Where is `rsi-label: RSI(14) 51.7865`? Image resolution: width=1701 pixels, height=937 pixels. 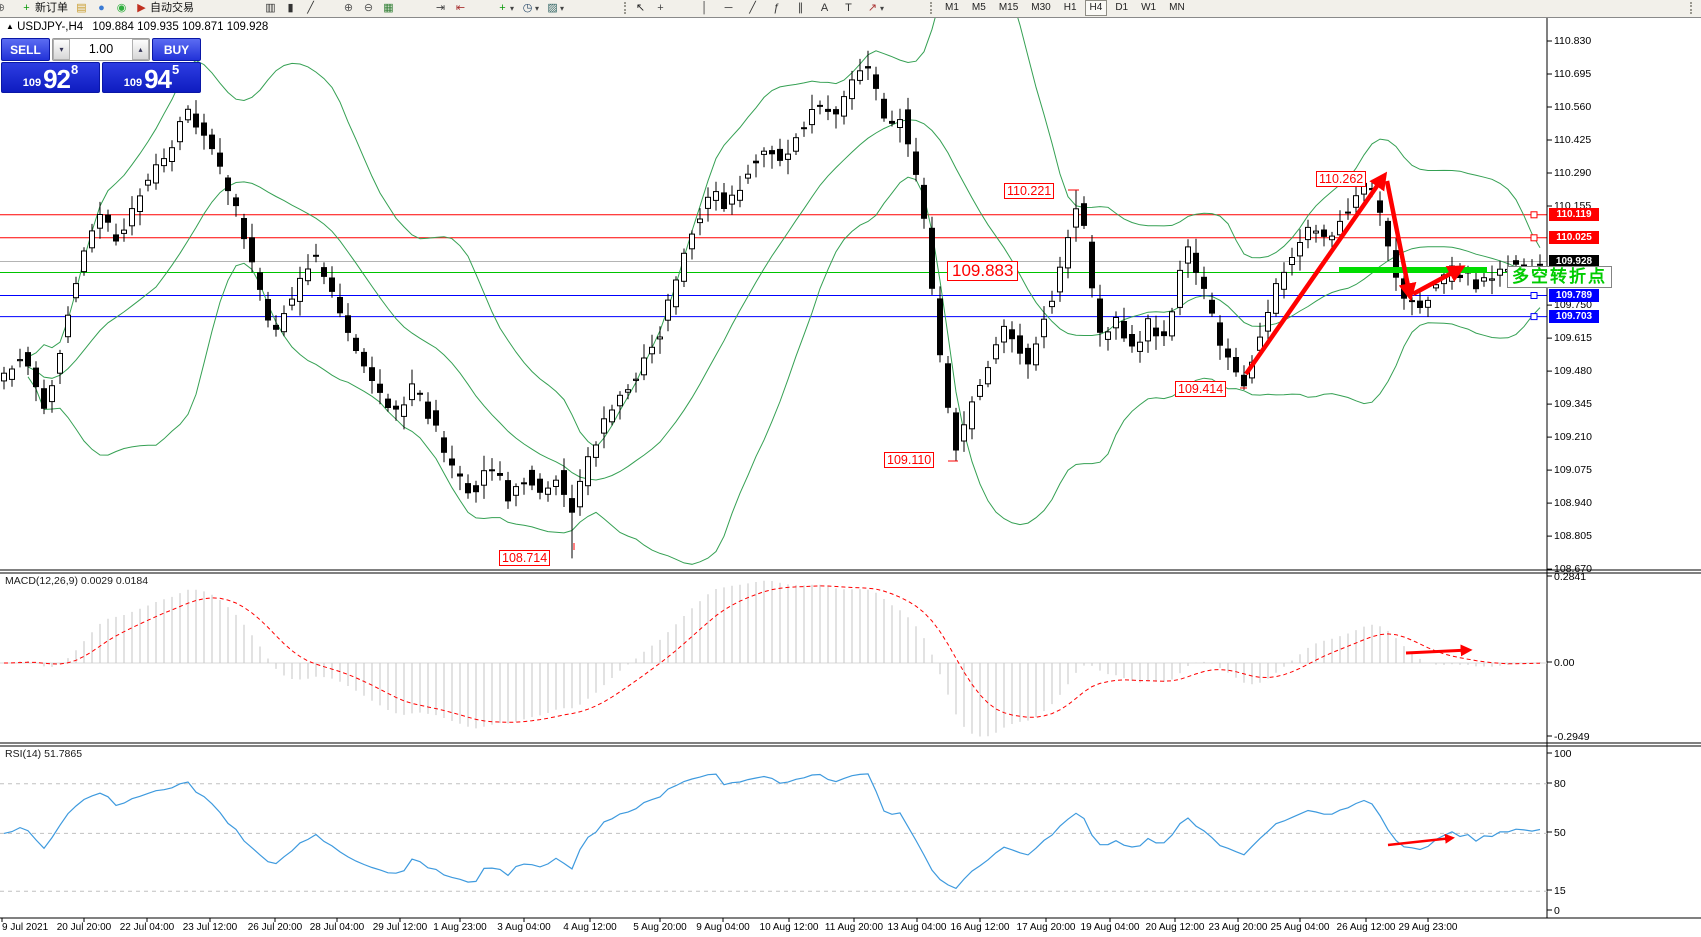
rsi-label: RSI(14) 51.7865 is located at coordinates (44, 754).